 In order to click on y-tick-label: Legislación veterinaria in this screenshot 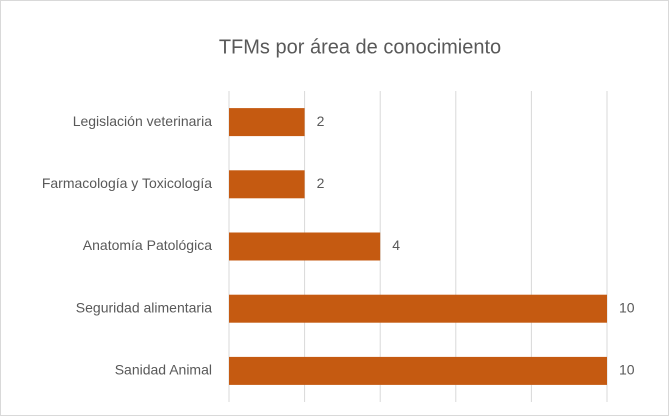, I will do `click(143, 121)`.